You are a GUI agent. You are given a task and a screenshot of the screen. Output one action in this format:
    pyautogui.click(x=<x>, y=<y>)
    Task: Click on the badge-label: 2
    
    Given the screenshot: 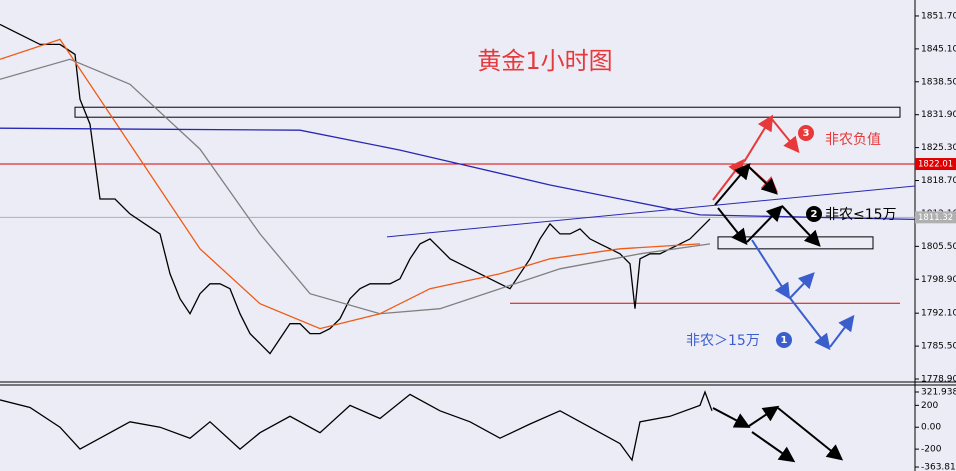 What is the action you would take?
    pyautogui.click(x=814, y=214)
    